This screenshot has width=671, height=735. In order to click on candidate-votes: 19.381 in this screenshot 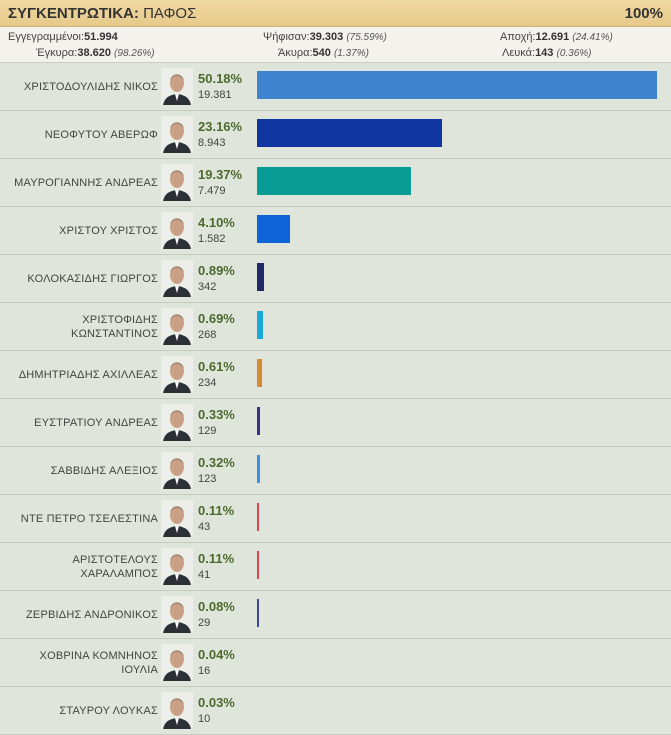, I will do `click(215, 95)`.